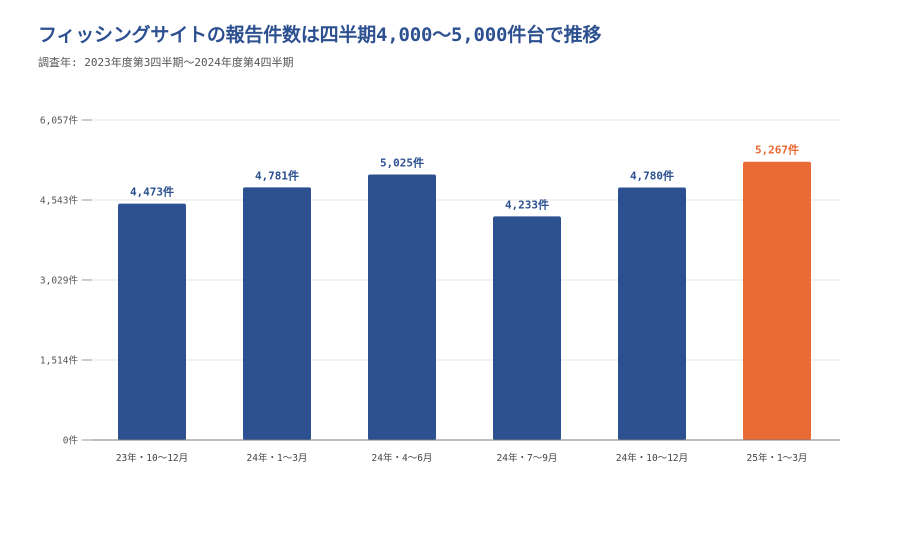 The image size is (900, 560). Describe the element at coordinates (277, 458) in the screenshot. I see `x-tick-label: 24年・1〜3月` at that location.